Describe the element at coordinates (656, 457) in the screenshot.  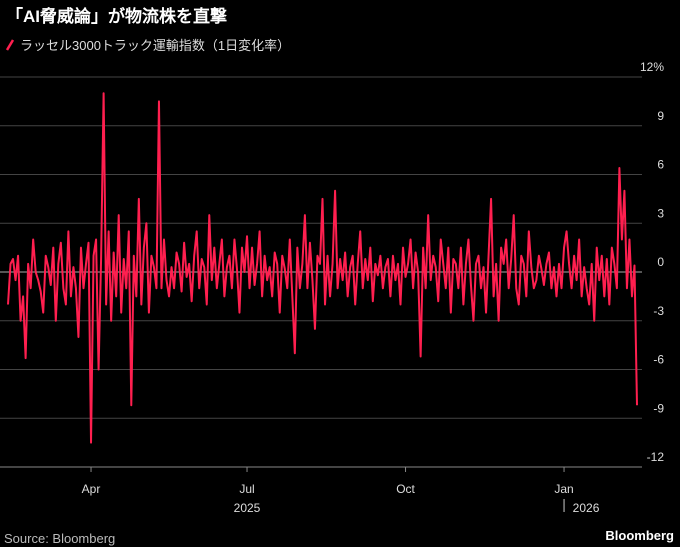
I see `y-tick-label: -12` at that location.